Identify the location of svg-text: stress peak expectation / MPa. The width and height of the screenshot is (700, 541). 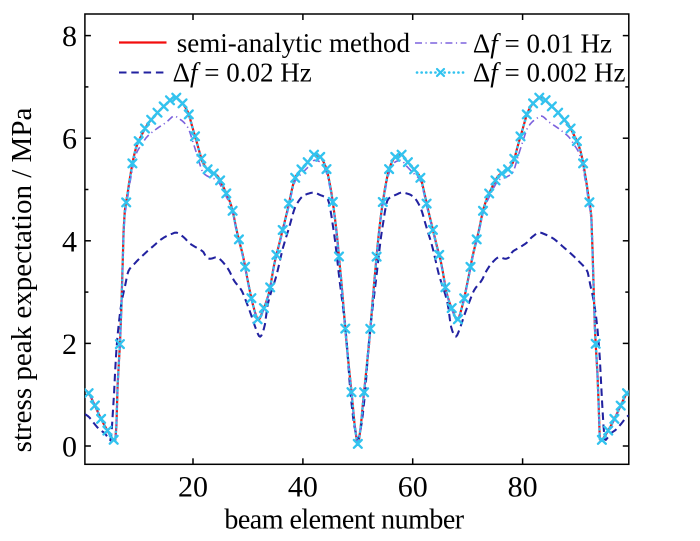
(22, 280).